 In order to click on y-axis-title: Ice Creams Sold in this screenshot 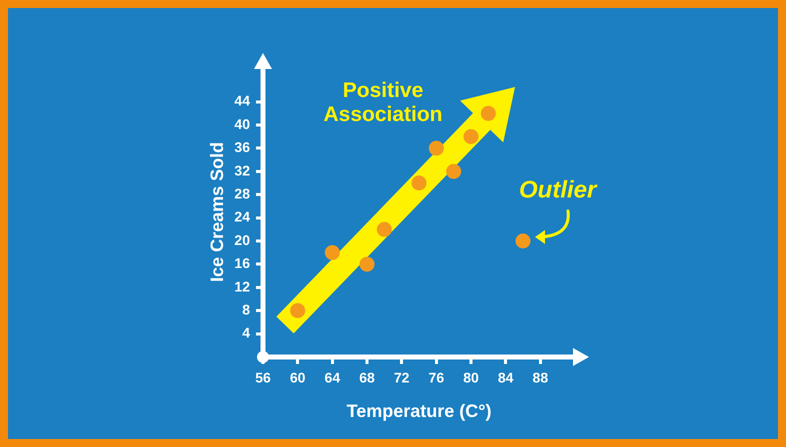, I will do `click(216, 212)`.